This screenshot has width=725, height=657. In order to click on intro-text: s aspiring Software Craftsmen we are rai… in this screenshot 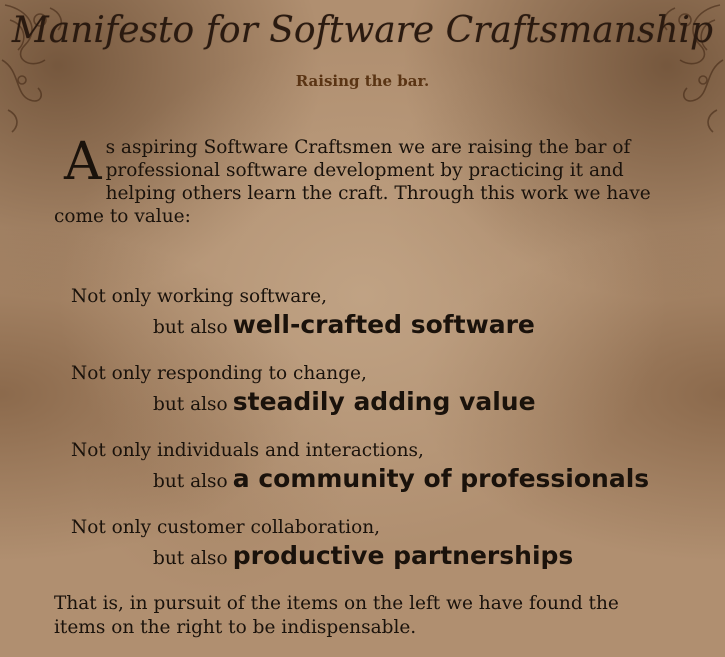, I will do `click(352, 182)`.